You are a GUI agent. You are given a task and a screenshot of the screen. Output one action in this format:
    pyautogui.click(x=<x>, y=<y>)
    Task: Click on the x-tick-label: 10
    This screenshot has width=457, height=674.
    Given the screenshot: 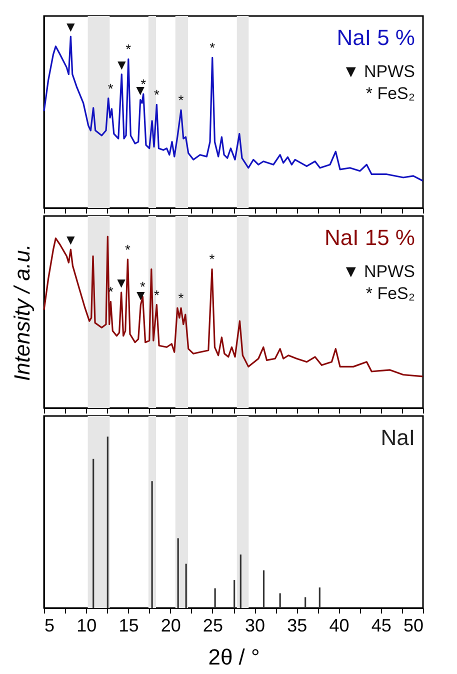 What is the action you would take?
    pyautogui.click(x=86, y=626)
    